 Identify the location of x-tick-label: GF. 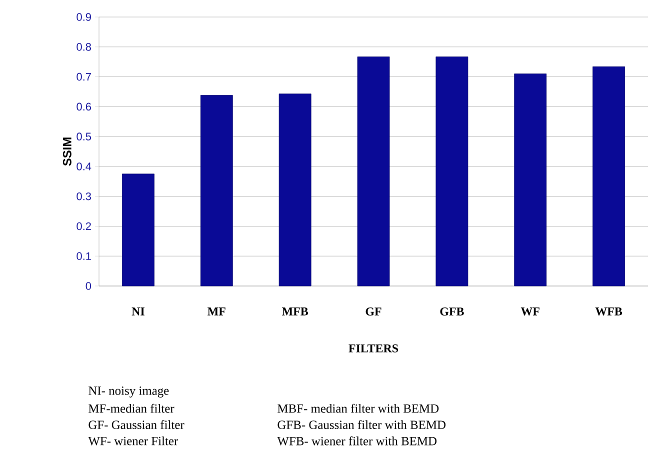
(374, 312).